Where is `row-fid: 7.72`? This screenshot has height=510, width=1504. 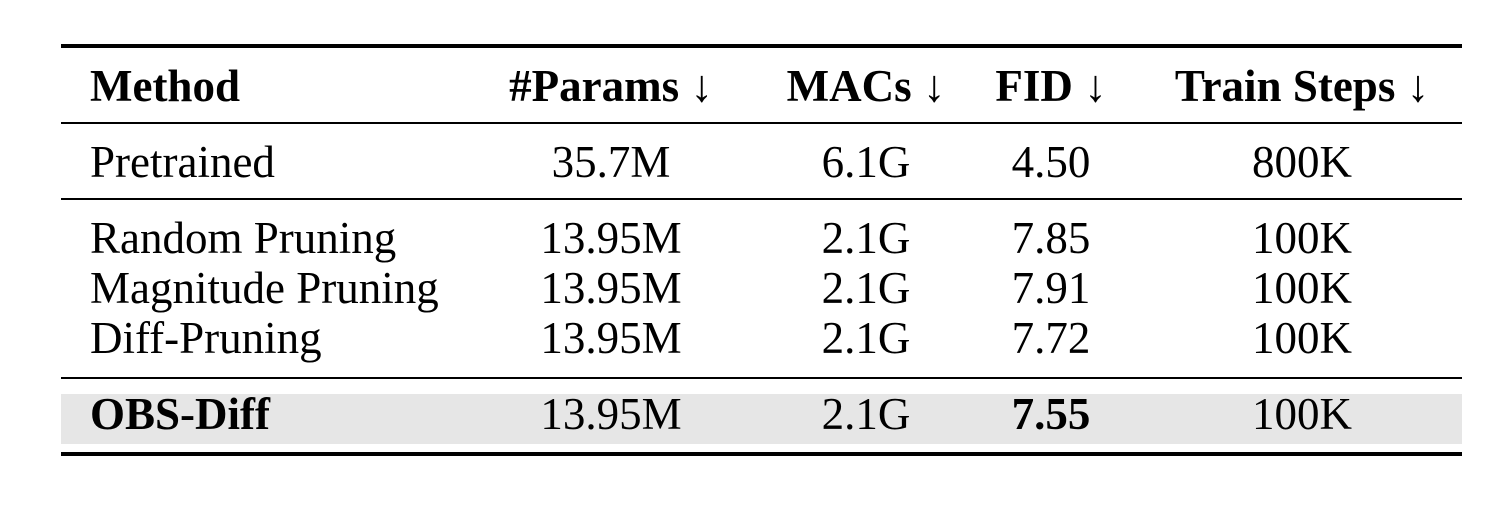 row-fid: 7.72 is located at coordinates (1051, 338).